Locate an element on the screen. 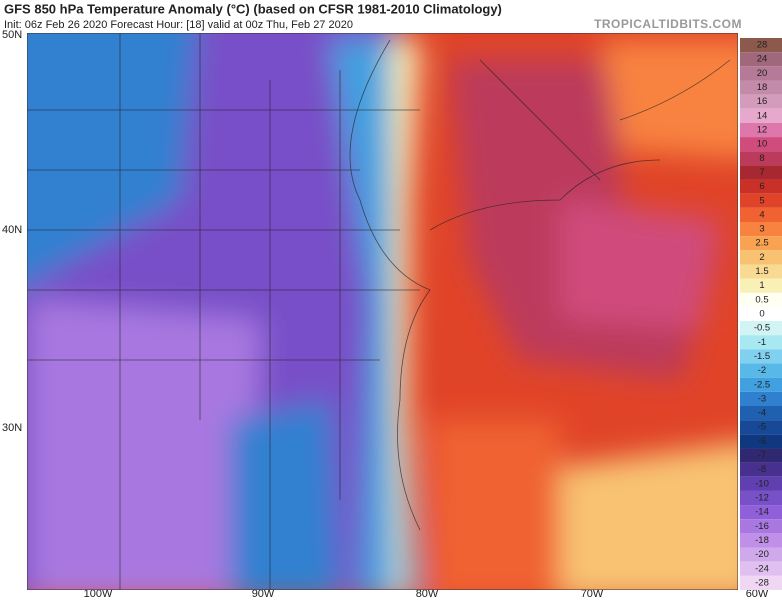 The height and width of the screenshot is (600, 782). colorbar-label: 18 is located at coordinates (762, 87).